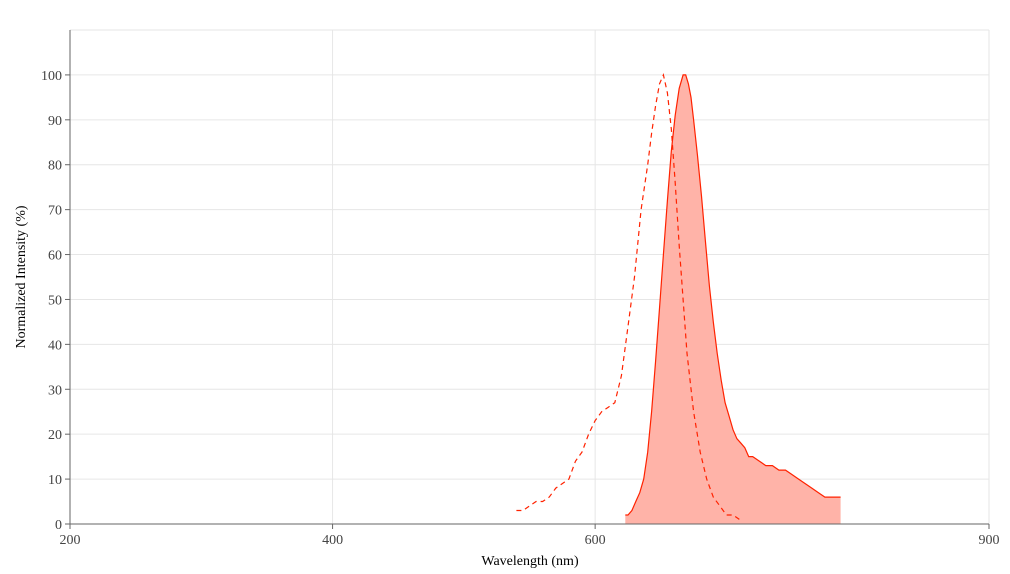 The image size is (1010, 574). What do you see at coordinates (51, 76) in the screenshot?
I see `y-tick-label: 100` at bounding box center [51, 76].